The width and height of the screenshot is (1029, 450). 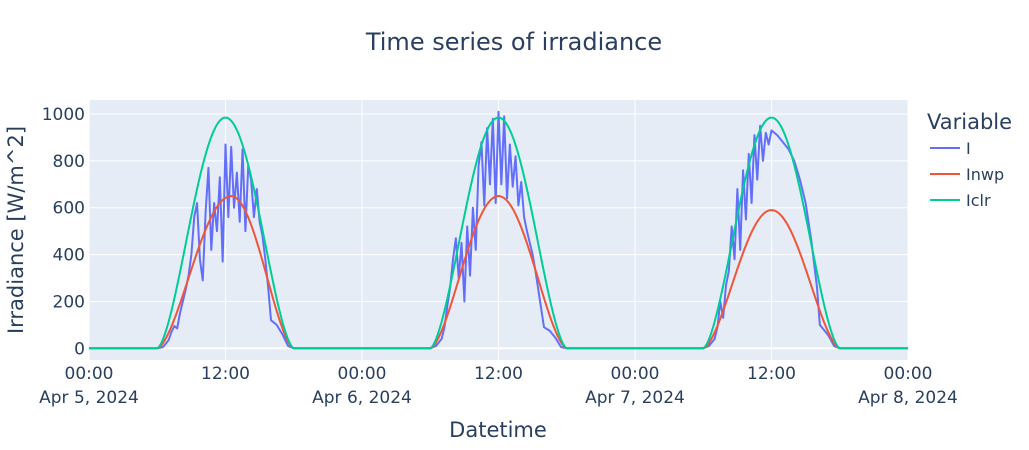 What do you see at coordinates (969, 122) in the screenshot?
I see `legend-title: Variable` at bounding box center [969, 122].